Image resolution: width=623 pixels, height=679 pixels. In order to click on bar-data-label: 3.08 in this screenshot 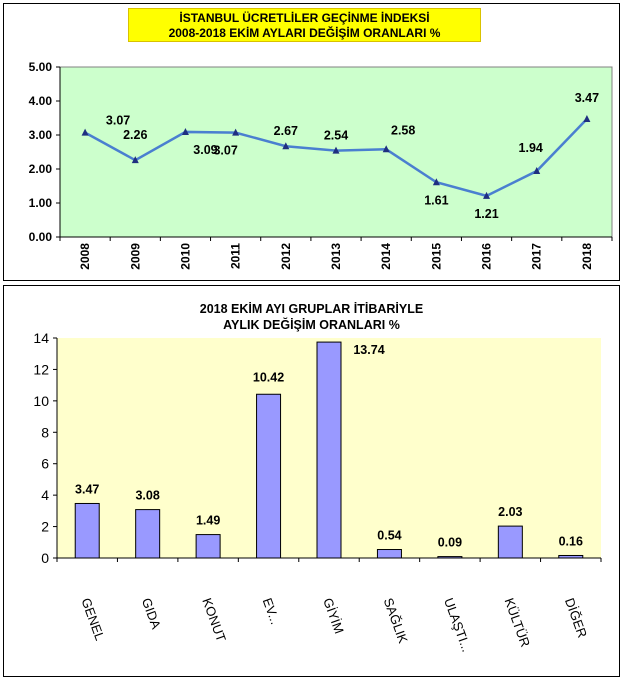, I will do `click(147, 496)`.